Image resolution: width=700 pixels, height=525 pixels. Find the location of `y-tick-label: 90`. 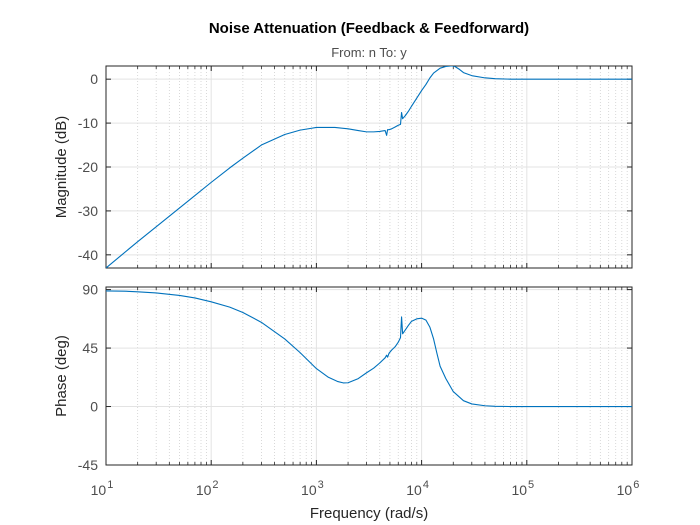

y-tick-label: 90 is located at coordinates (90, 290).